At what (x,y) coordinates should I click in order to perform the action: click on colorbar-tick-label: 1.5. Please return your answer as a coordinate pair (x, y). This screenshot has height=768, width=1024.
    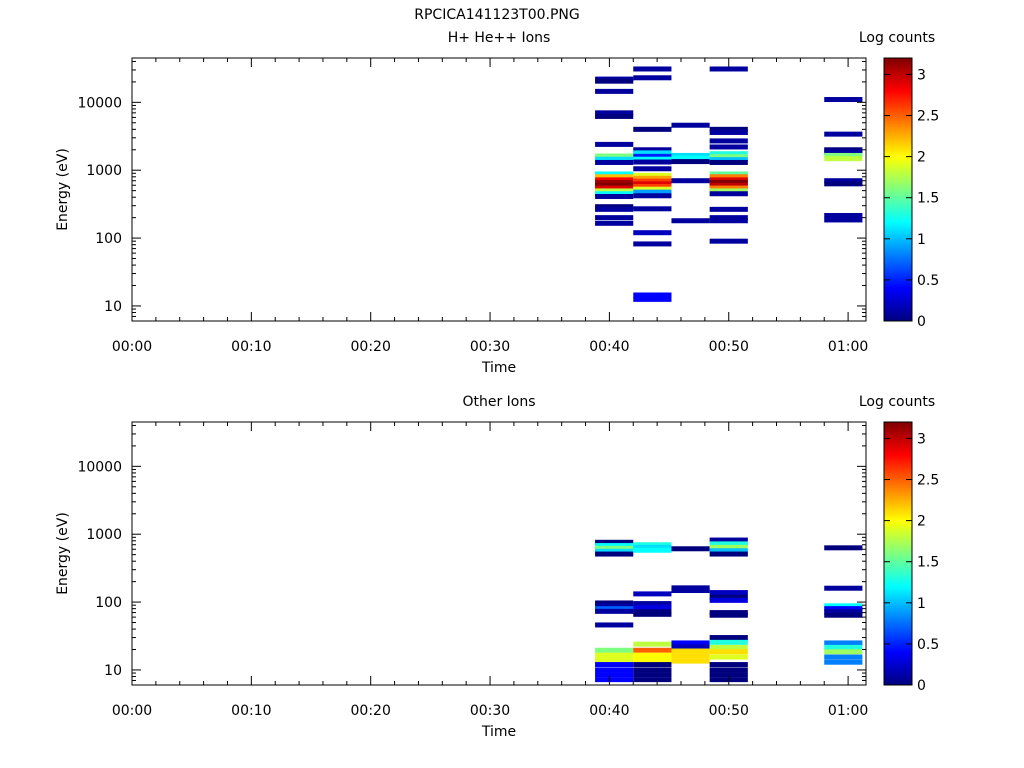
    Looking at the image, I should click on (928, 199).